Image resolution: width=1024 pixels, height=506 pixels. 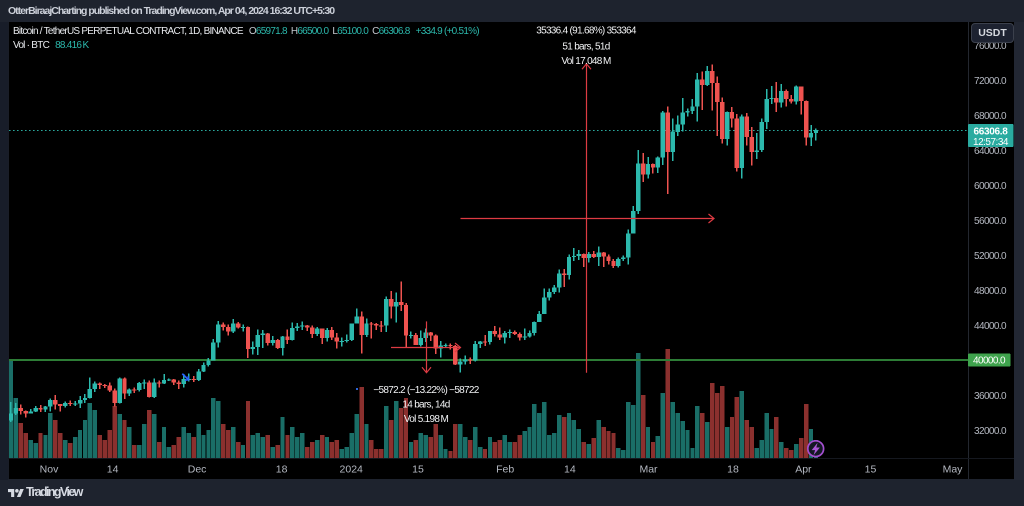 I want to click on svg-text: Vol 17.048 M, so click(x=586, y=61).